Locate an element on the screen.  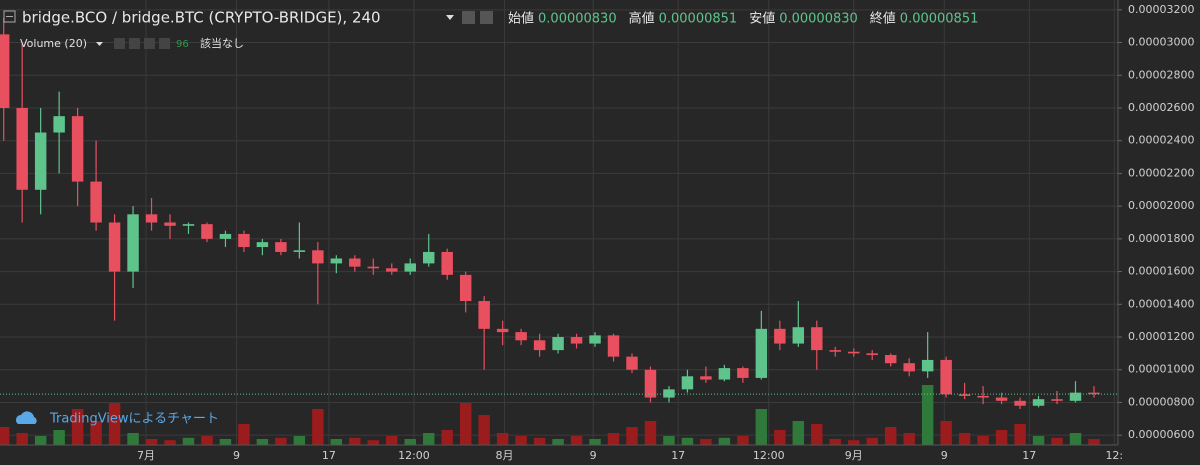
interval-menu is located at coordinates (450, 17).